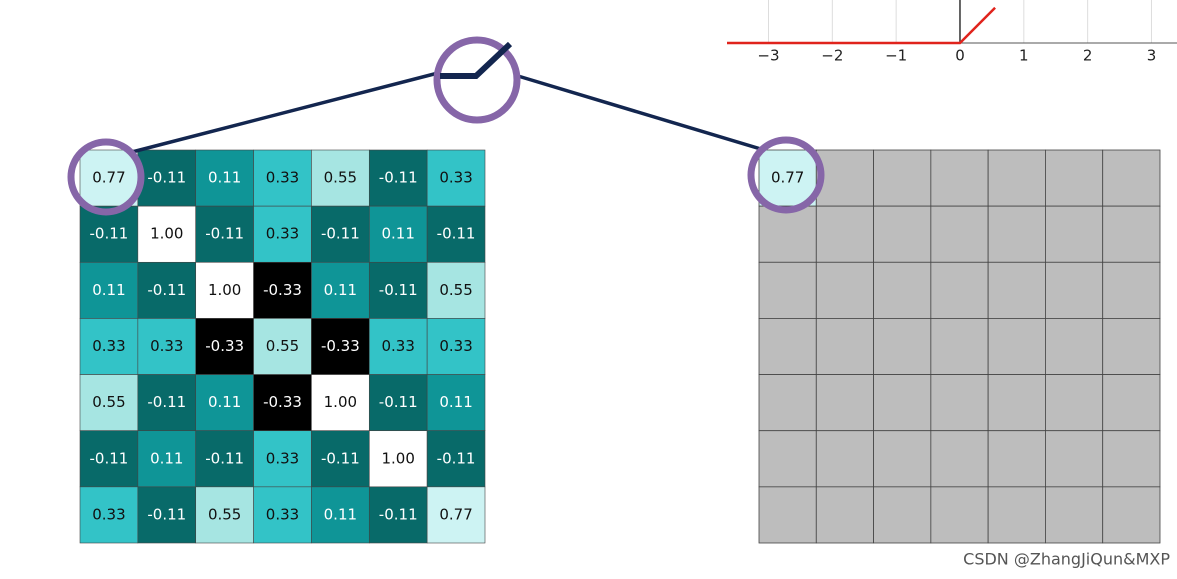 This screenshot has width=1177, height=579. I want to click on relu-icon, so click(476, 60).